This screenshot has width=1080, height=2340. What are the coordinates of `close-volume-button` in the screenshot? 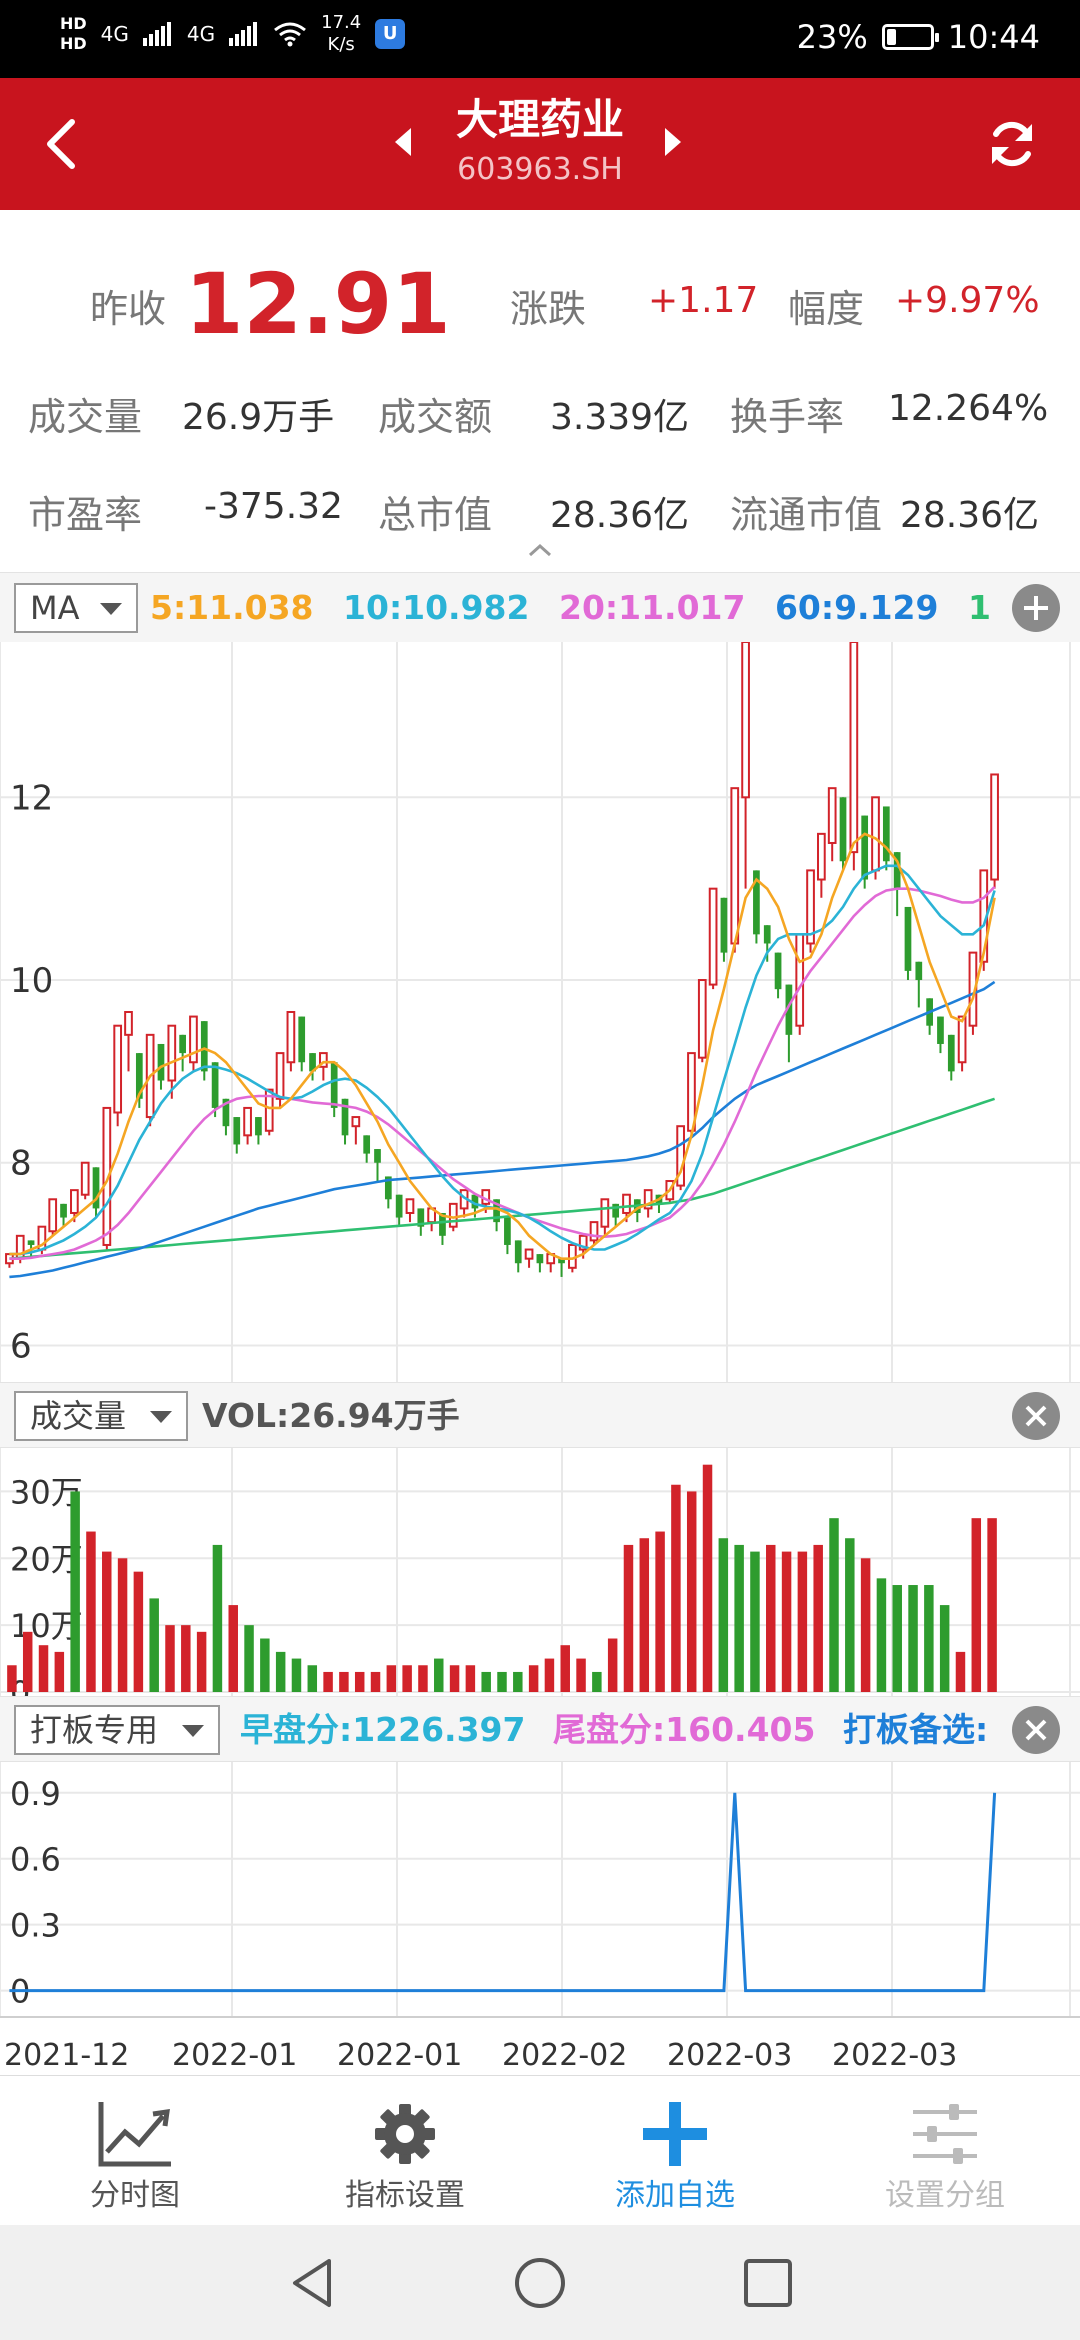 It's located at (1036, 1416).